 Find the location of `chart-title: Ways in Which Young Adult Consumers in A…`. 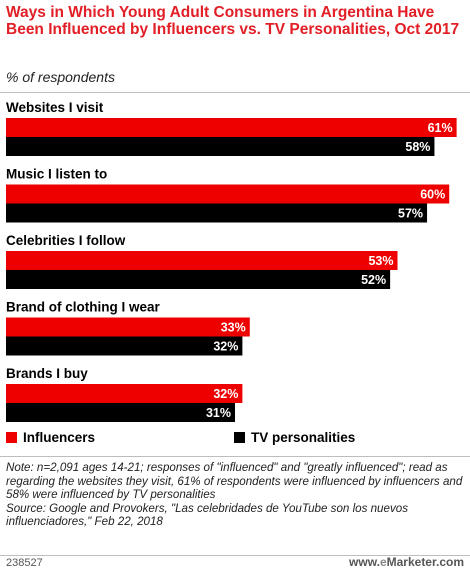

chart-title: Ways in Which Young Adult Consumers in A… is located at coordinates (233, 21).